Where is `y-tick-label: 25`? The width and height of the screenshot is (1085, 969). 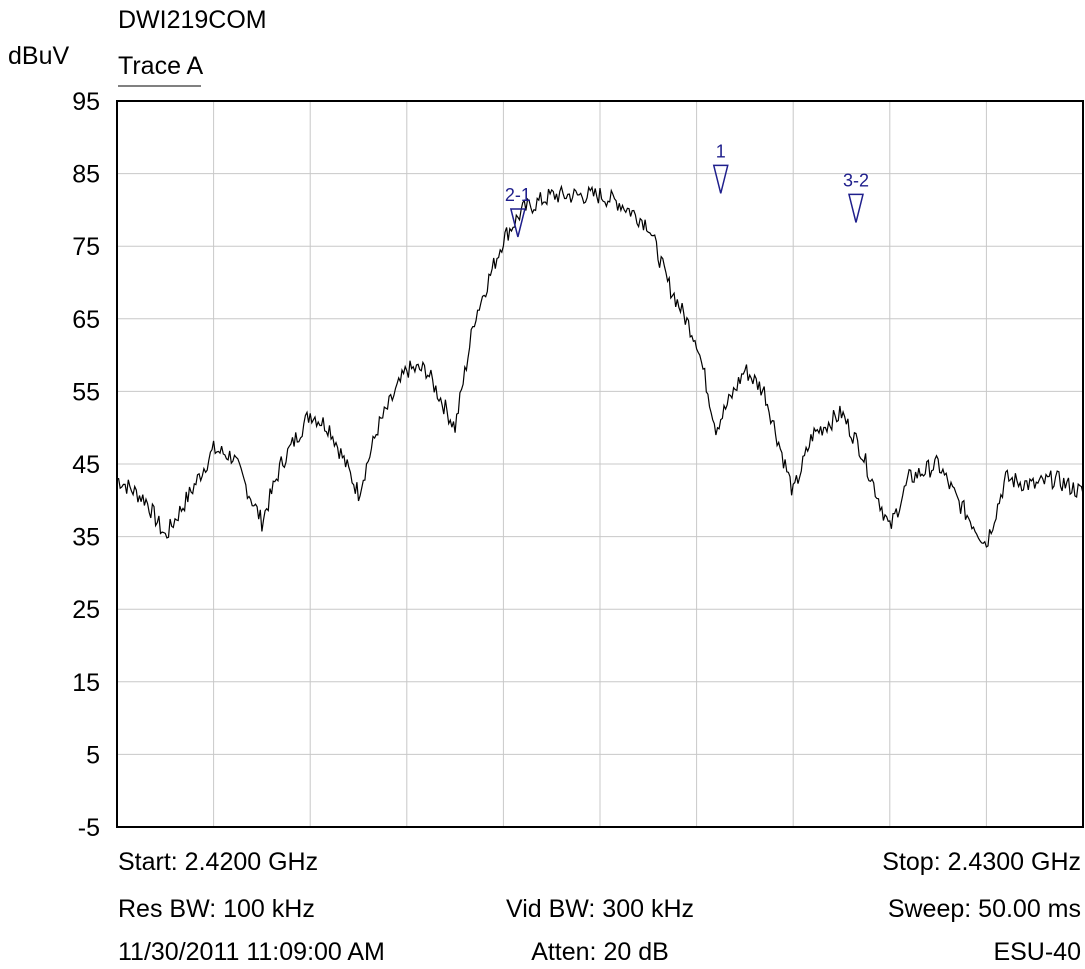
y-tick-label: 25 is located at coordinates (86, 610).